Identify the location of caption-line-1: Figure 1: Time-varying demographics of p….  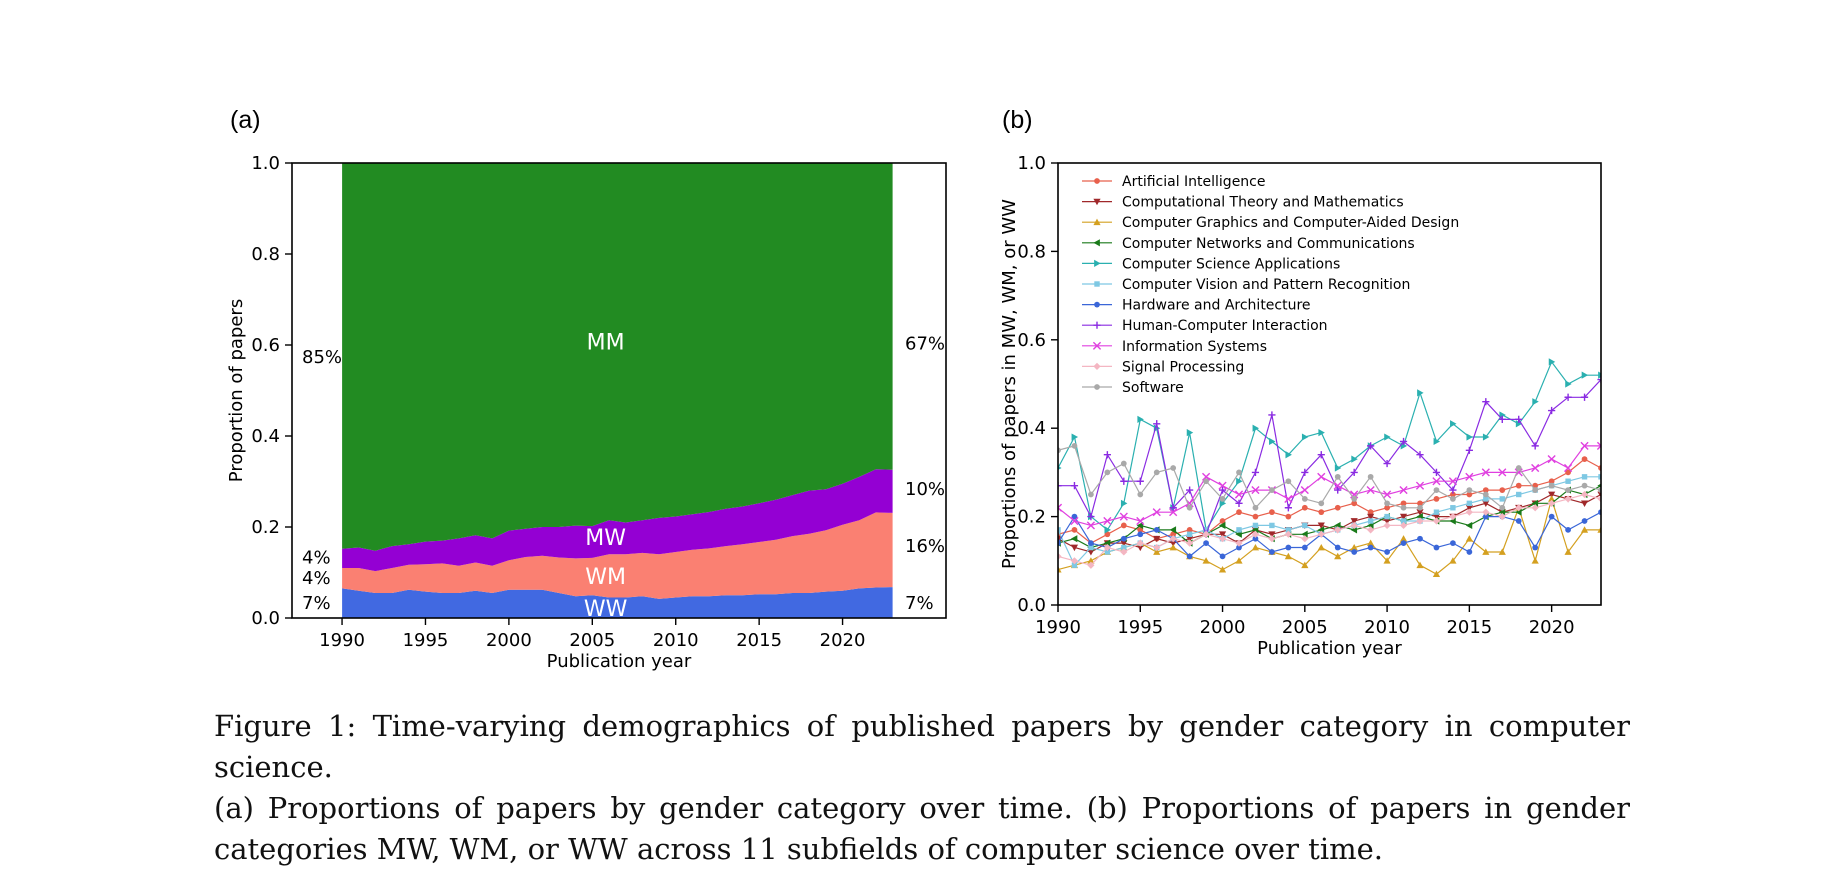
(922, 746).